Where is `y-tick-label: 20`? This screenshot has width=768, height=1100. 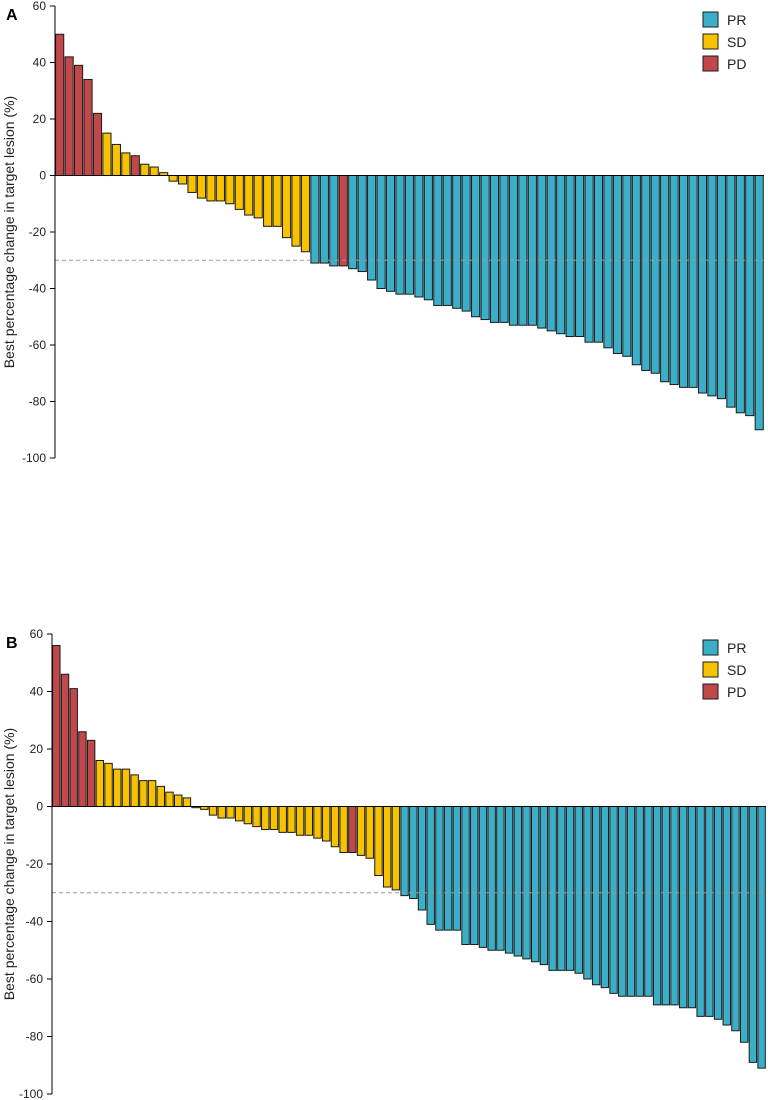 y-tick-label: 20 is located at coordinates (37, 749).